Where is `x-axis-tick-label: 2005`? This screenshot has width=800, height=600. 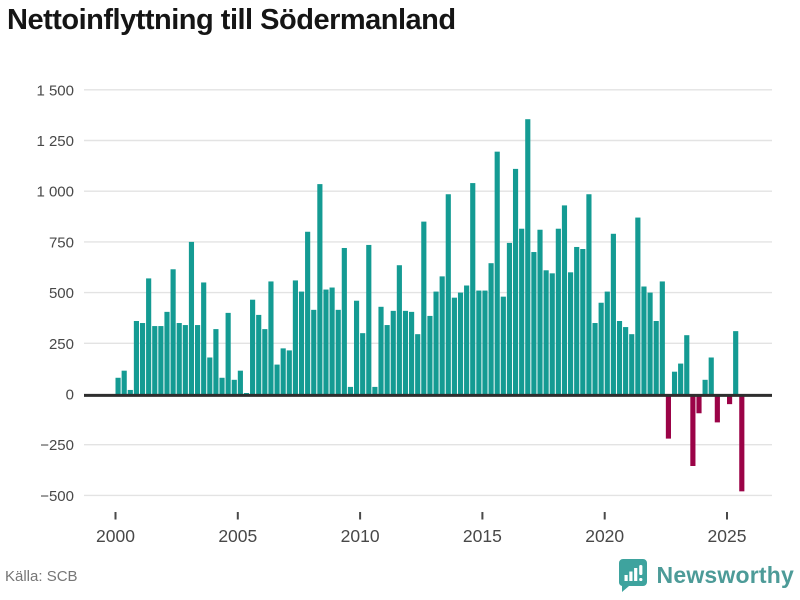 x-axis-tick-label: 2005 is located at coordinates (237, 536).